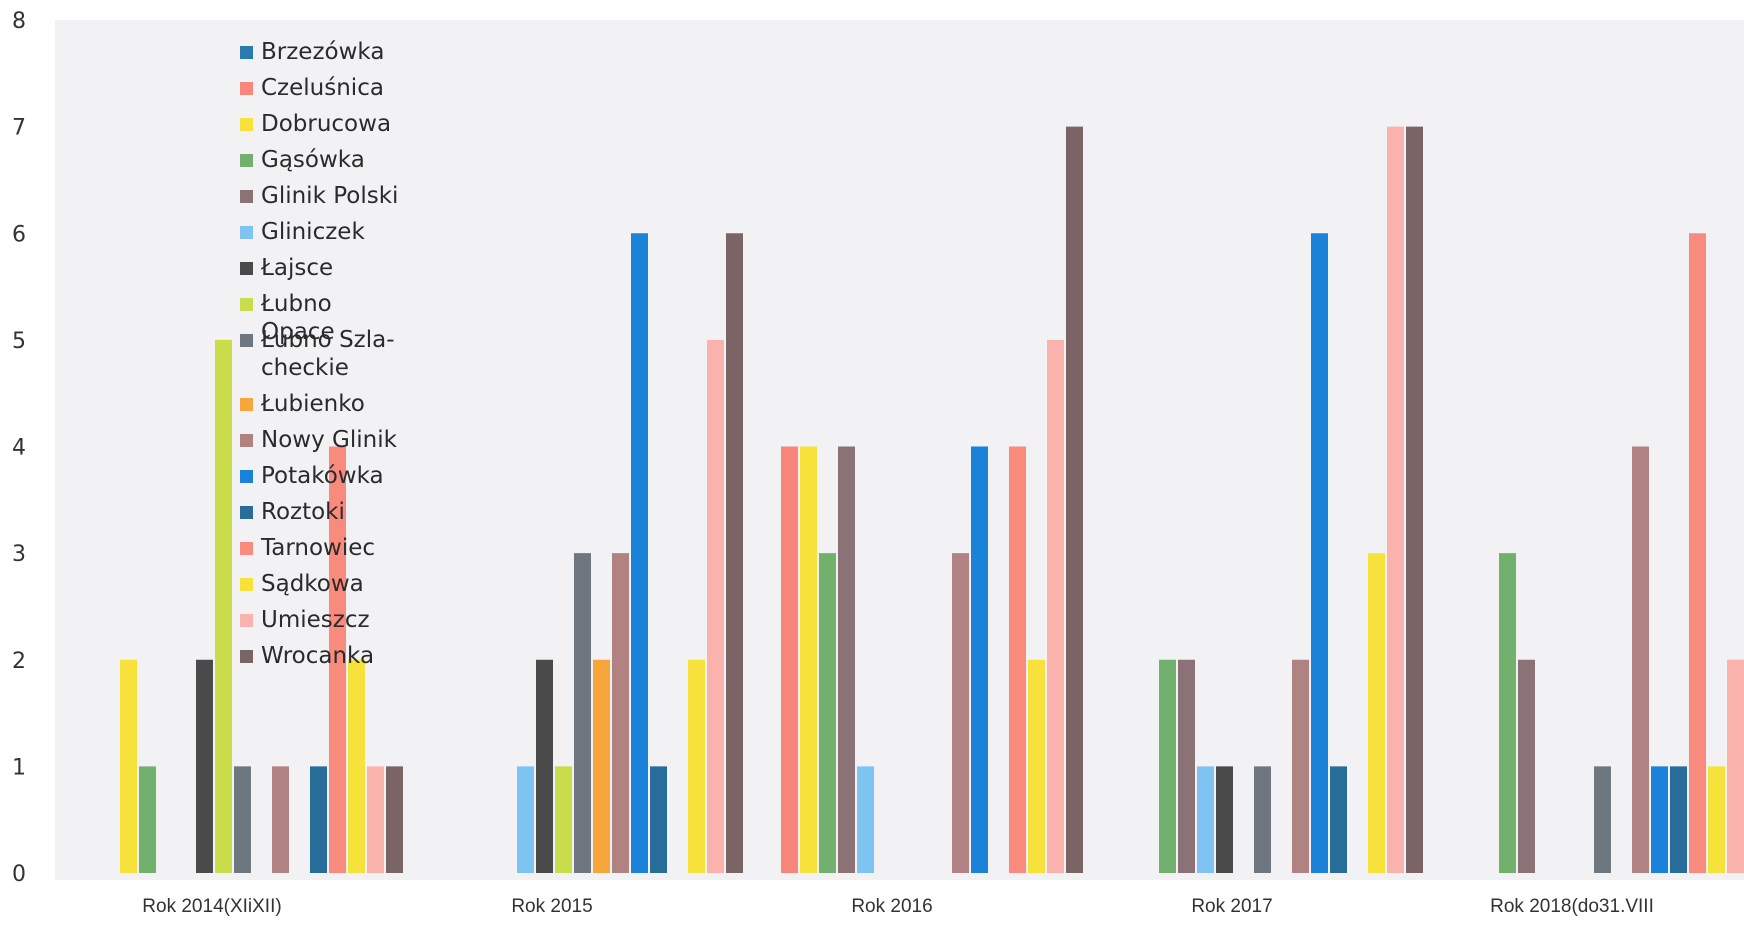 This screenshot has height=939, width=1744. I want to click on legend-label: Łubienko, so click(313, 404).